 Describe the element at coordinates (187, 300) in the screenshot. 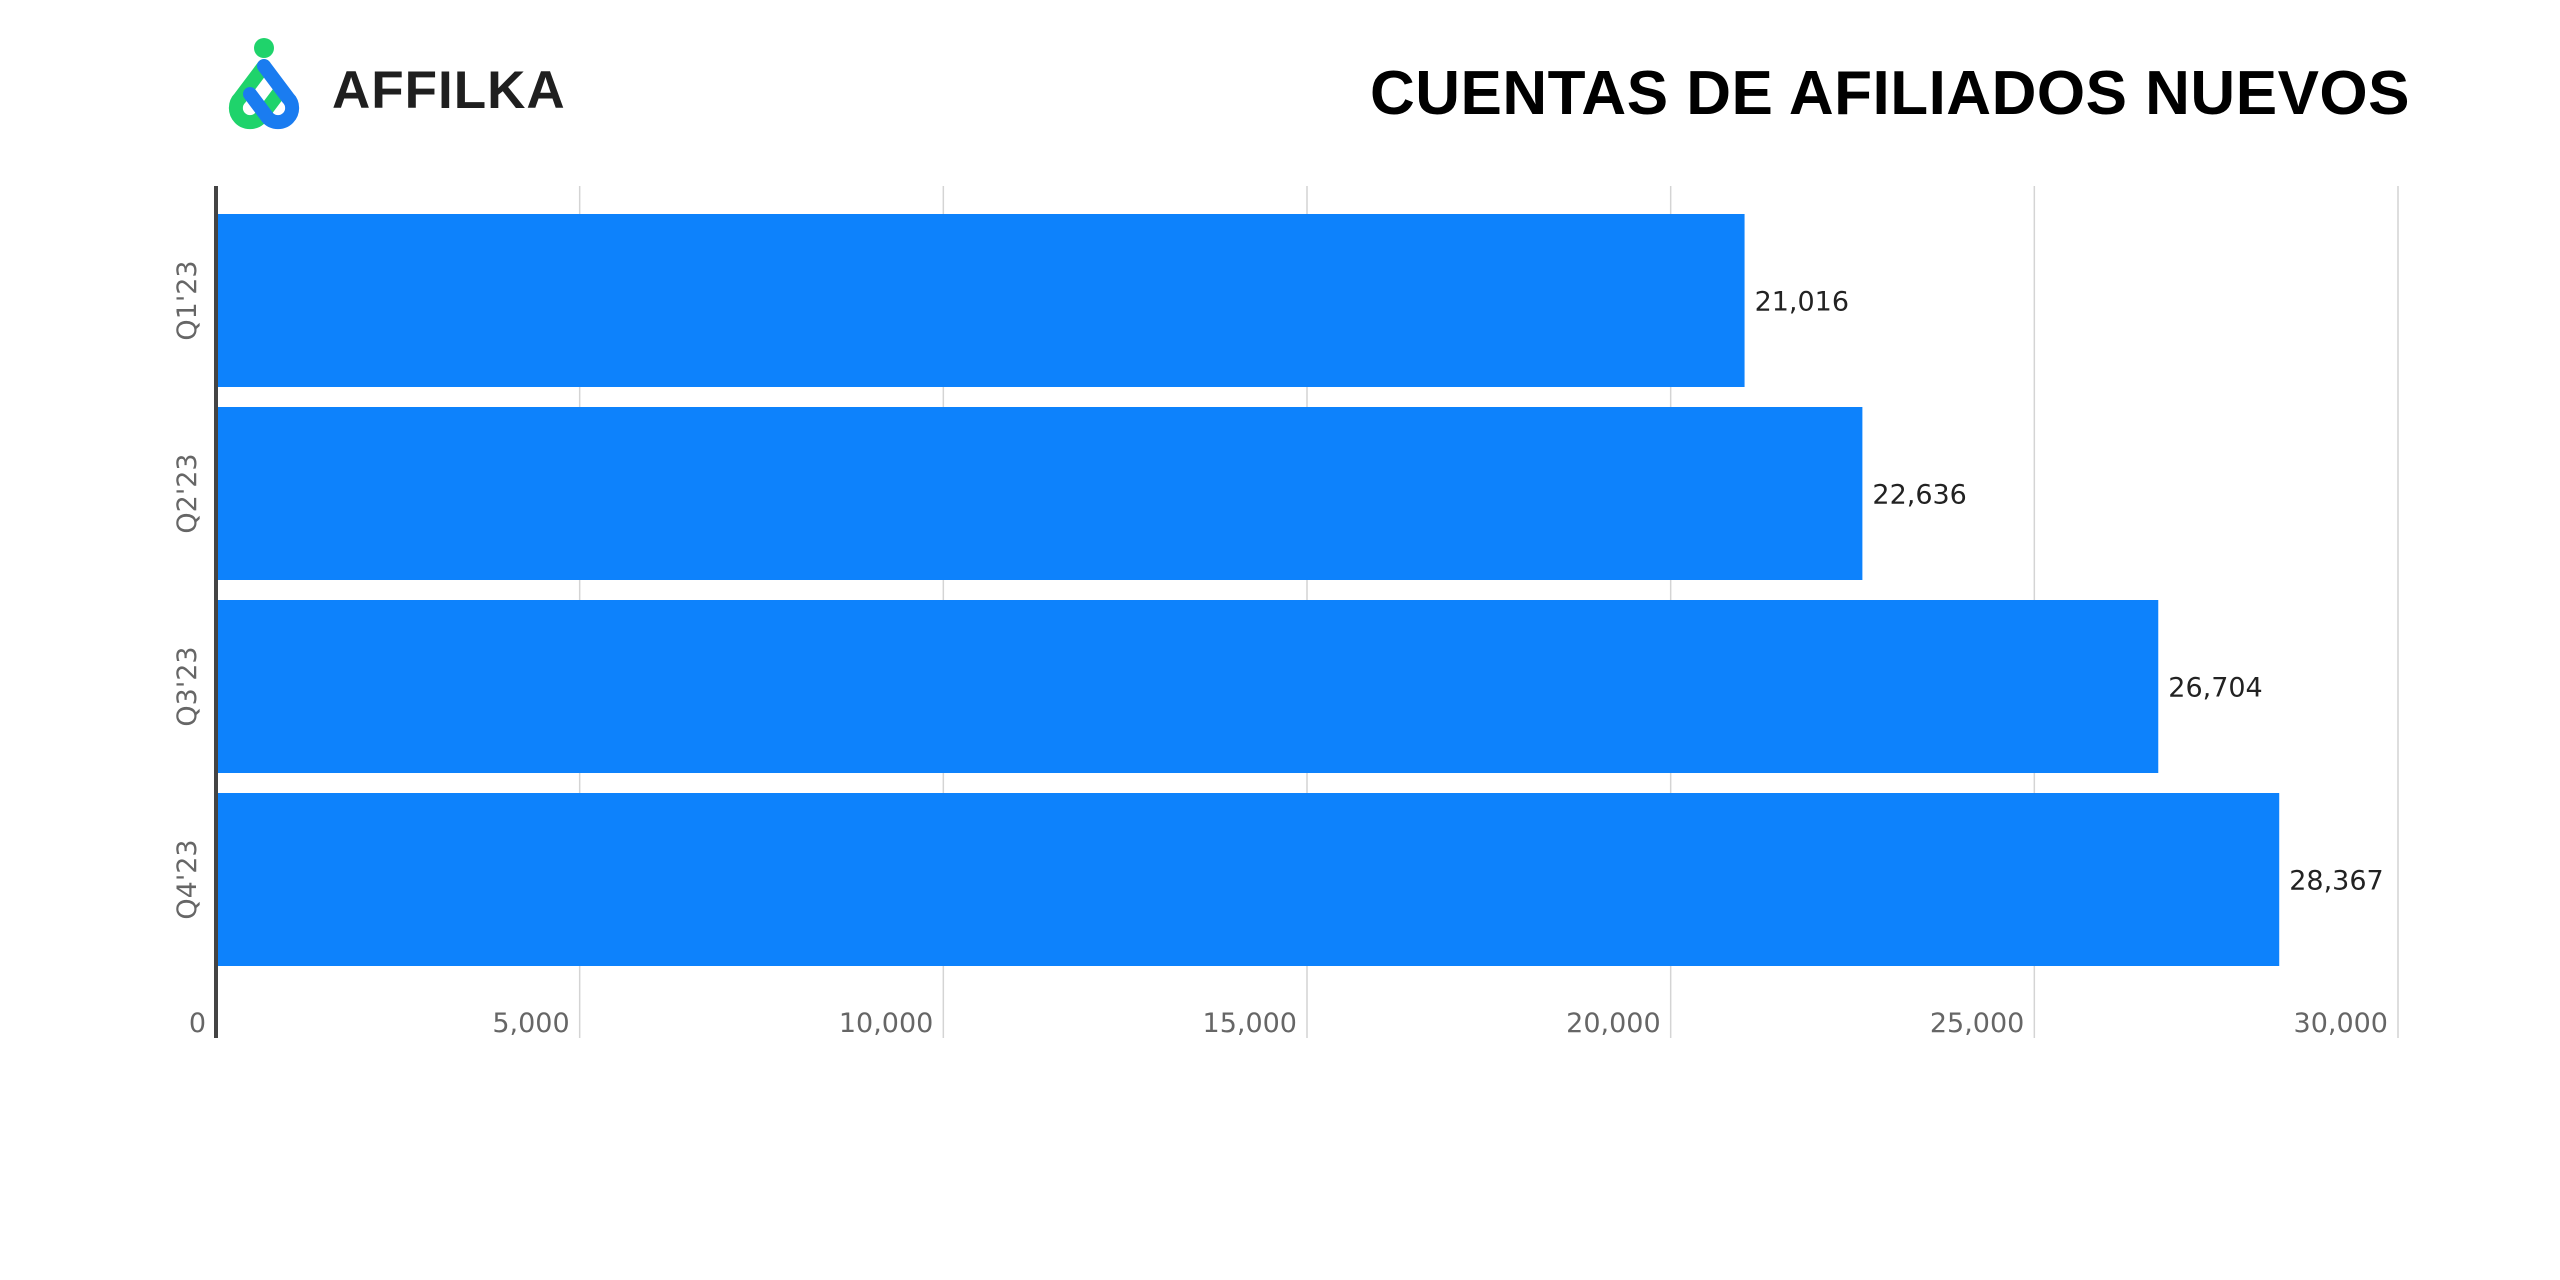

I see `category-label: Q1'23` at that location.